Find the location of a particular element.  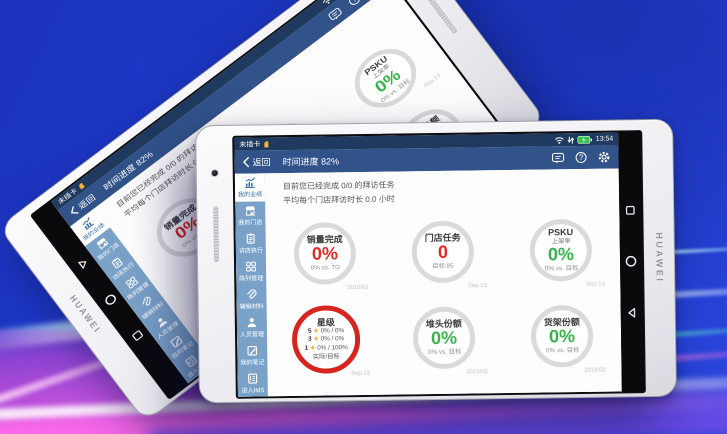

kpi-sales-completion: 销量完成 0% 0% vs. TG 2016/02 is located at coordinates (324, 254).